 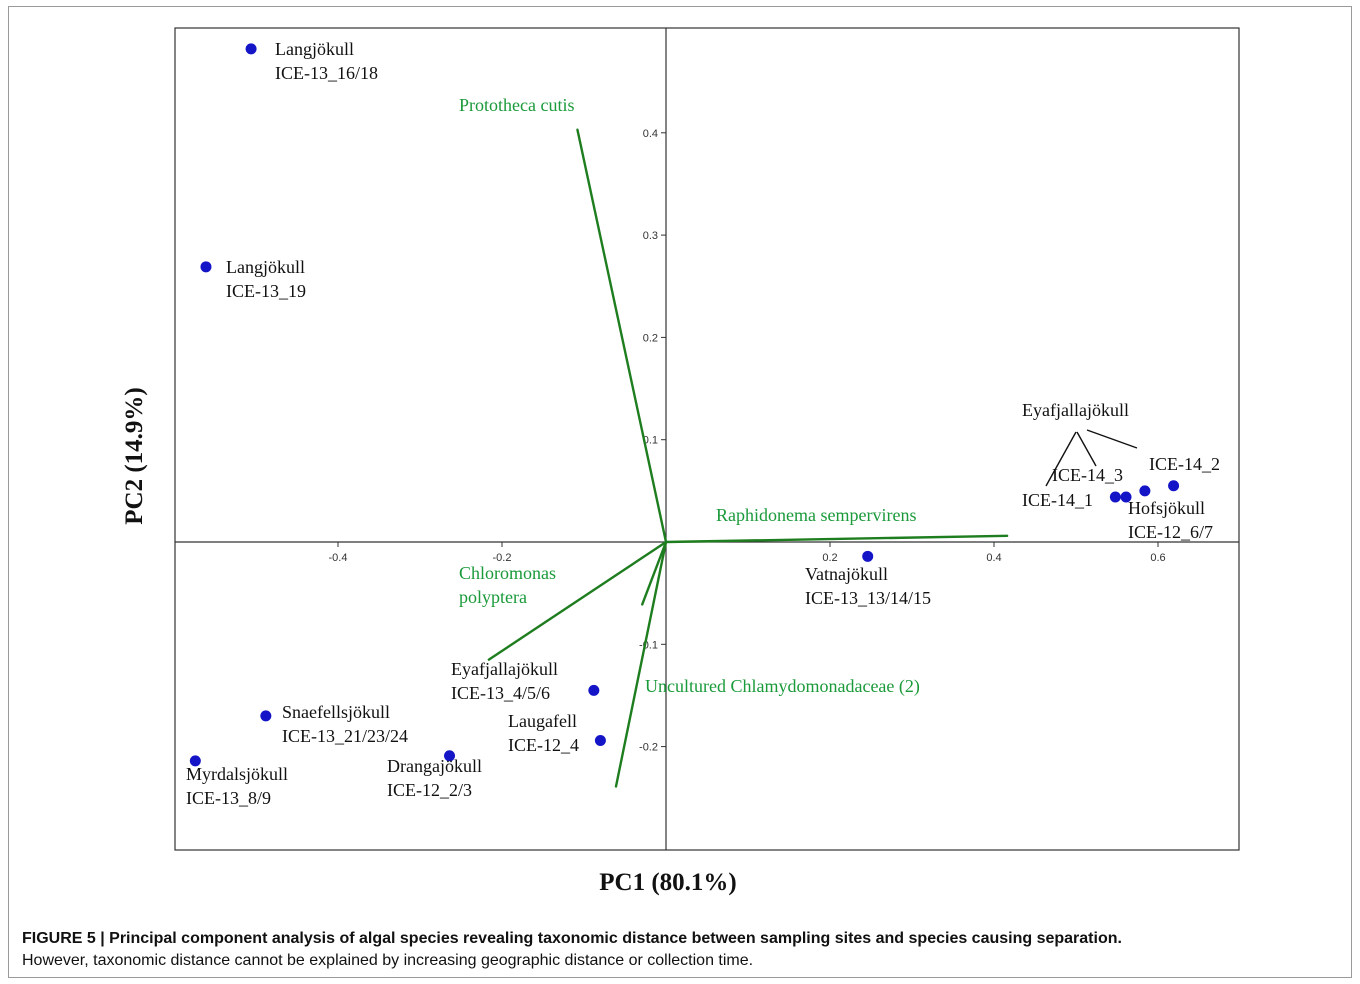 I want to click on sample-label: ICE-13_13/14/15, so click(x=868, y=598).